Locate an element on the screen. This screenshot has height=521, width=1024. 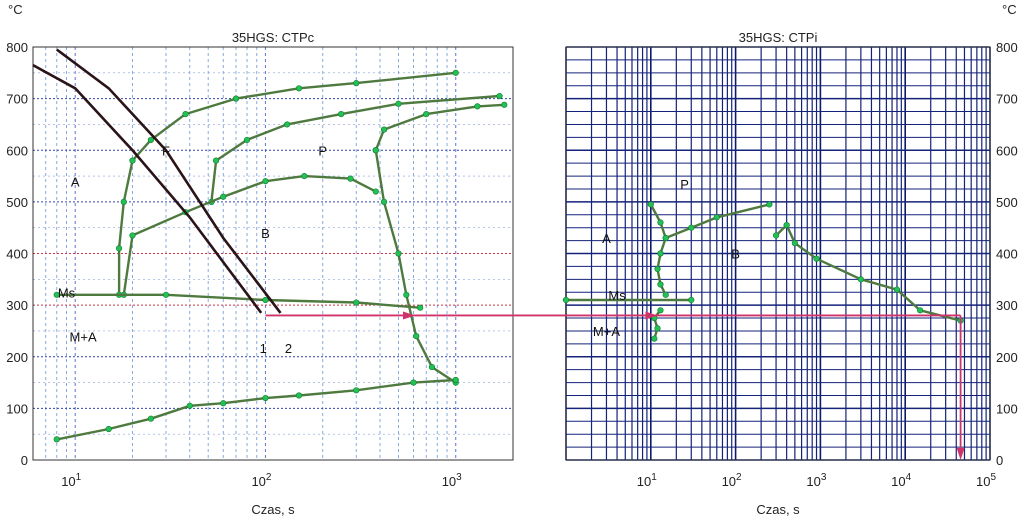
region-label: B is located at coordinates (265, 233).